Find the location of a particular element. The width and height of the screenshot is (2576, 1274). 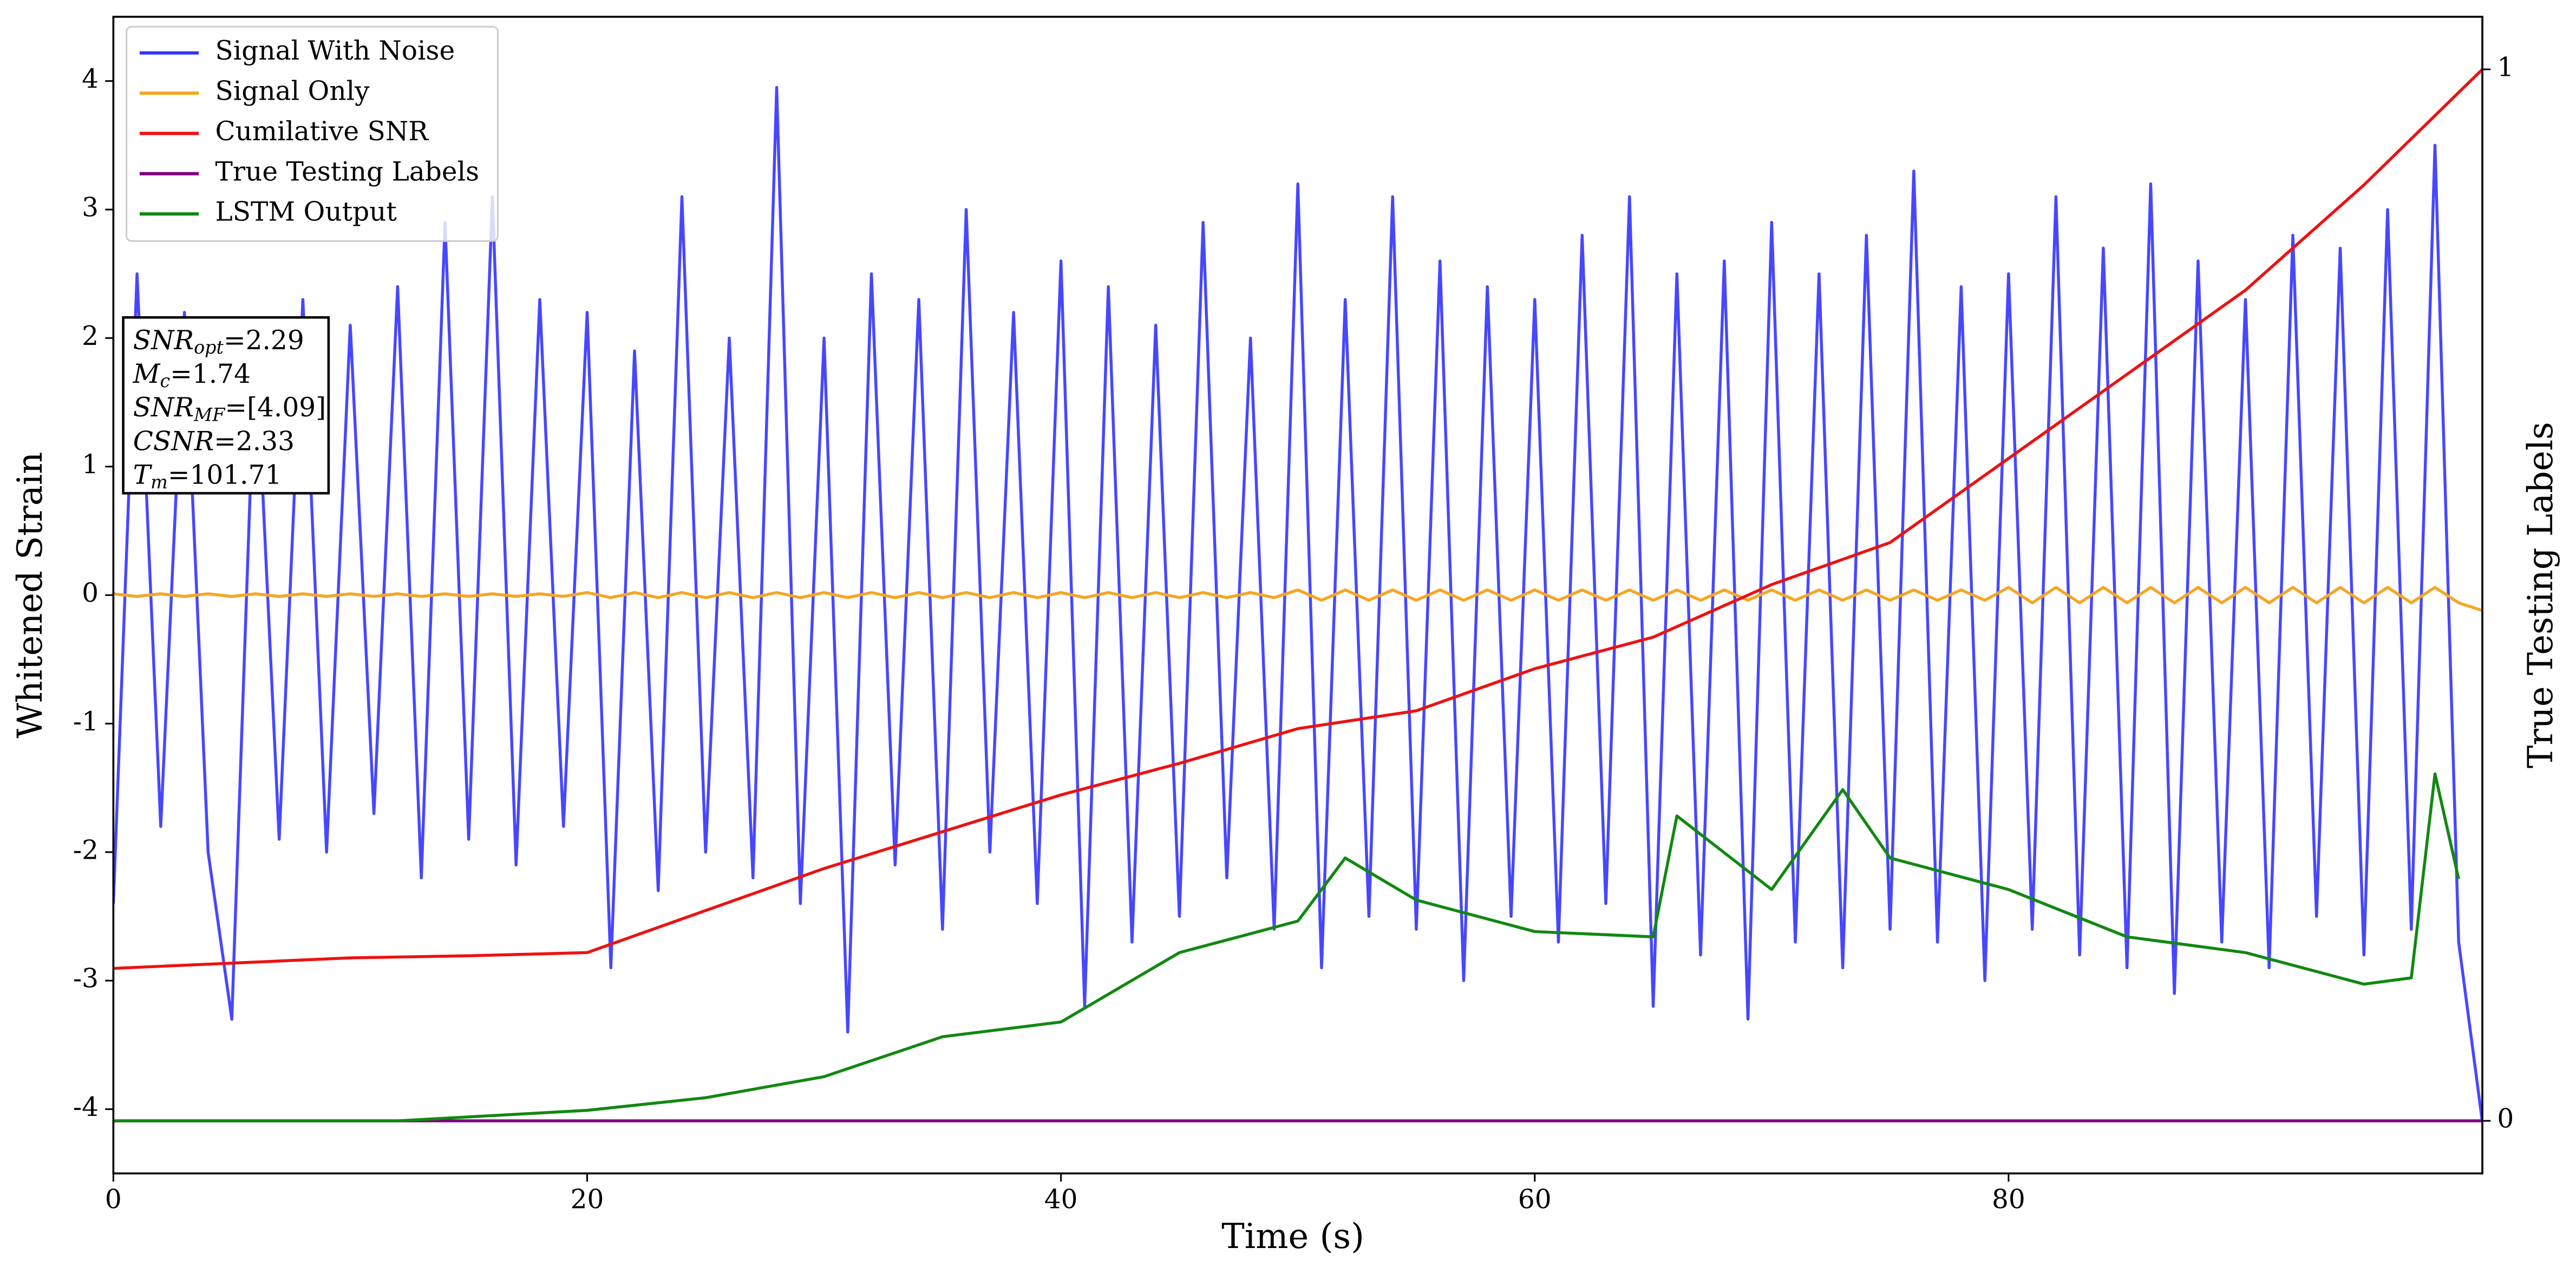

x-tick-label: 0 is located at coordinates (113, 1199).